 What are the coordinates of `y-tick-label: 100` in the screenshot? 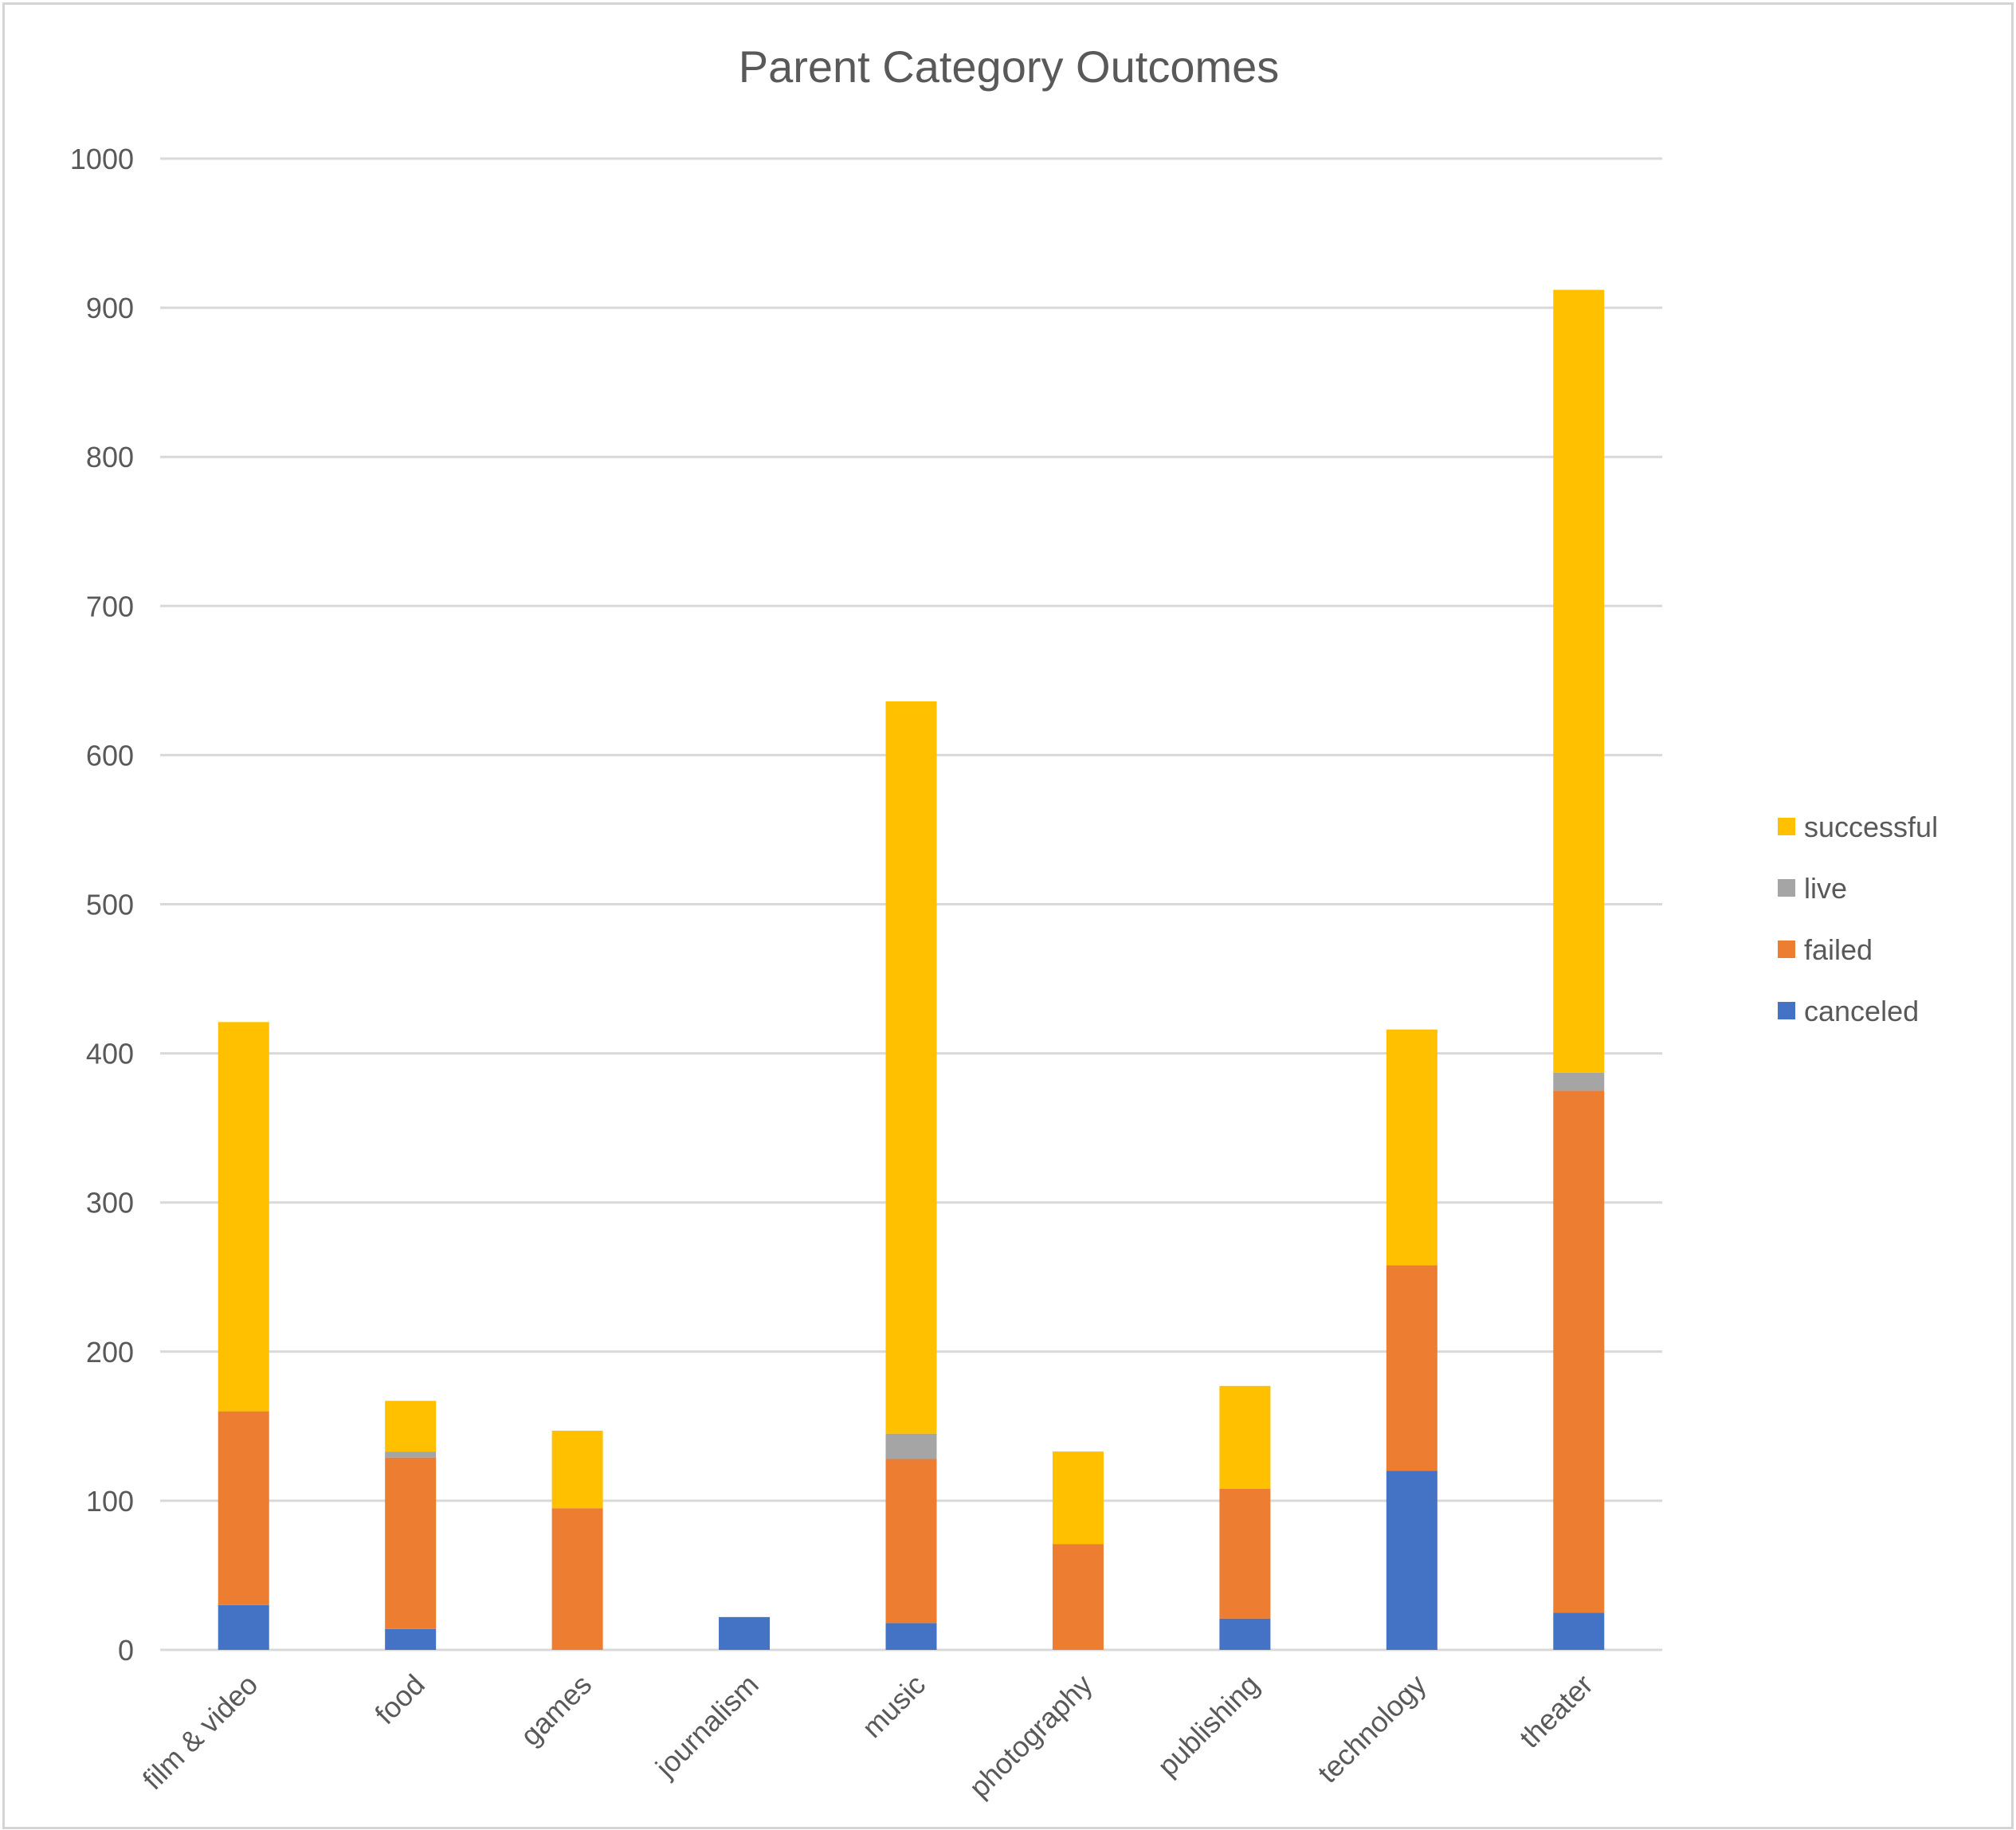 It's located at (110, 1501).